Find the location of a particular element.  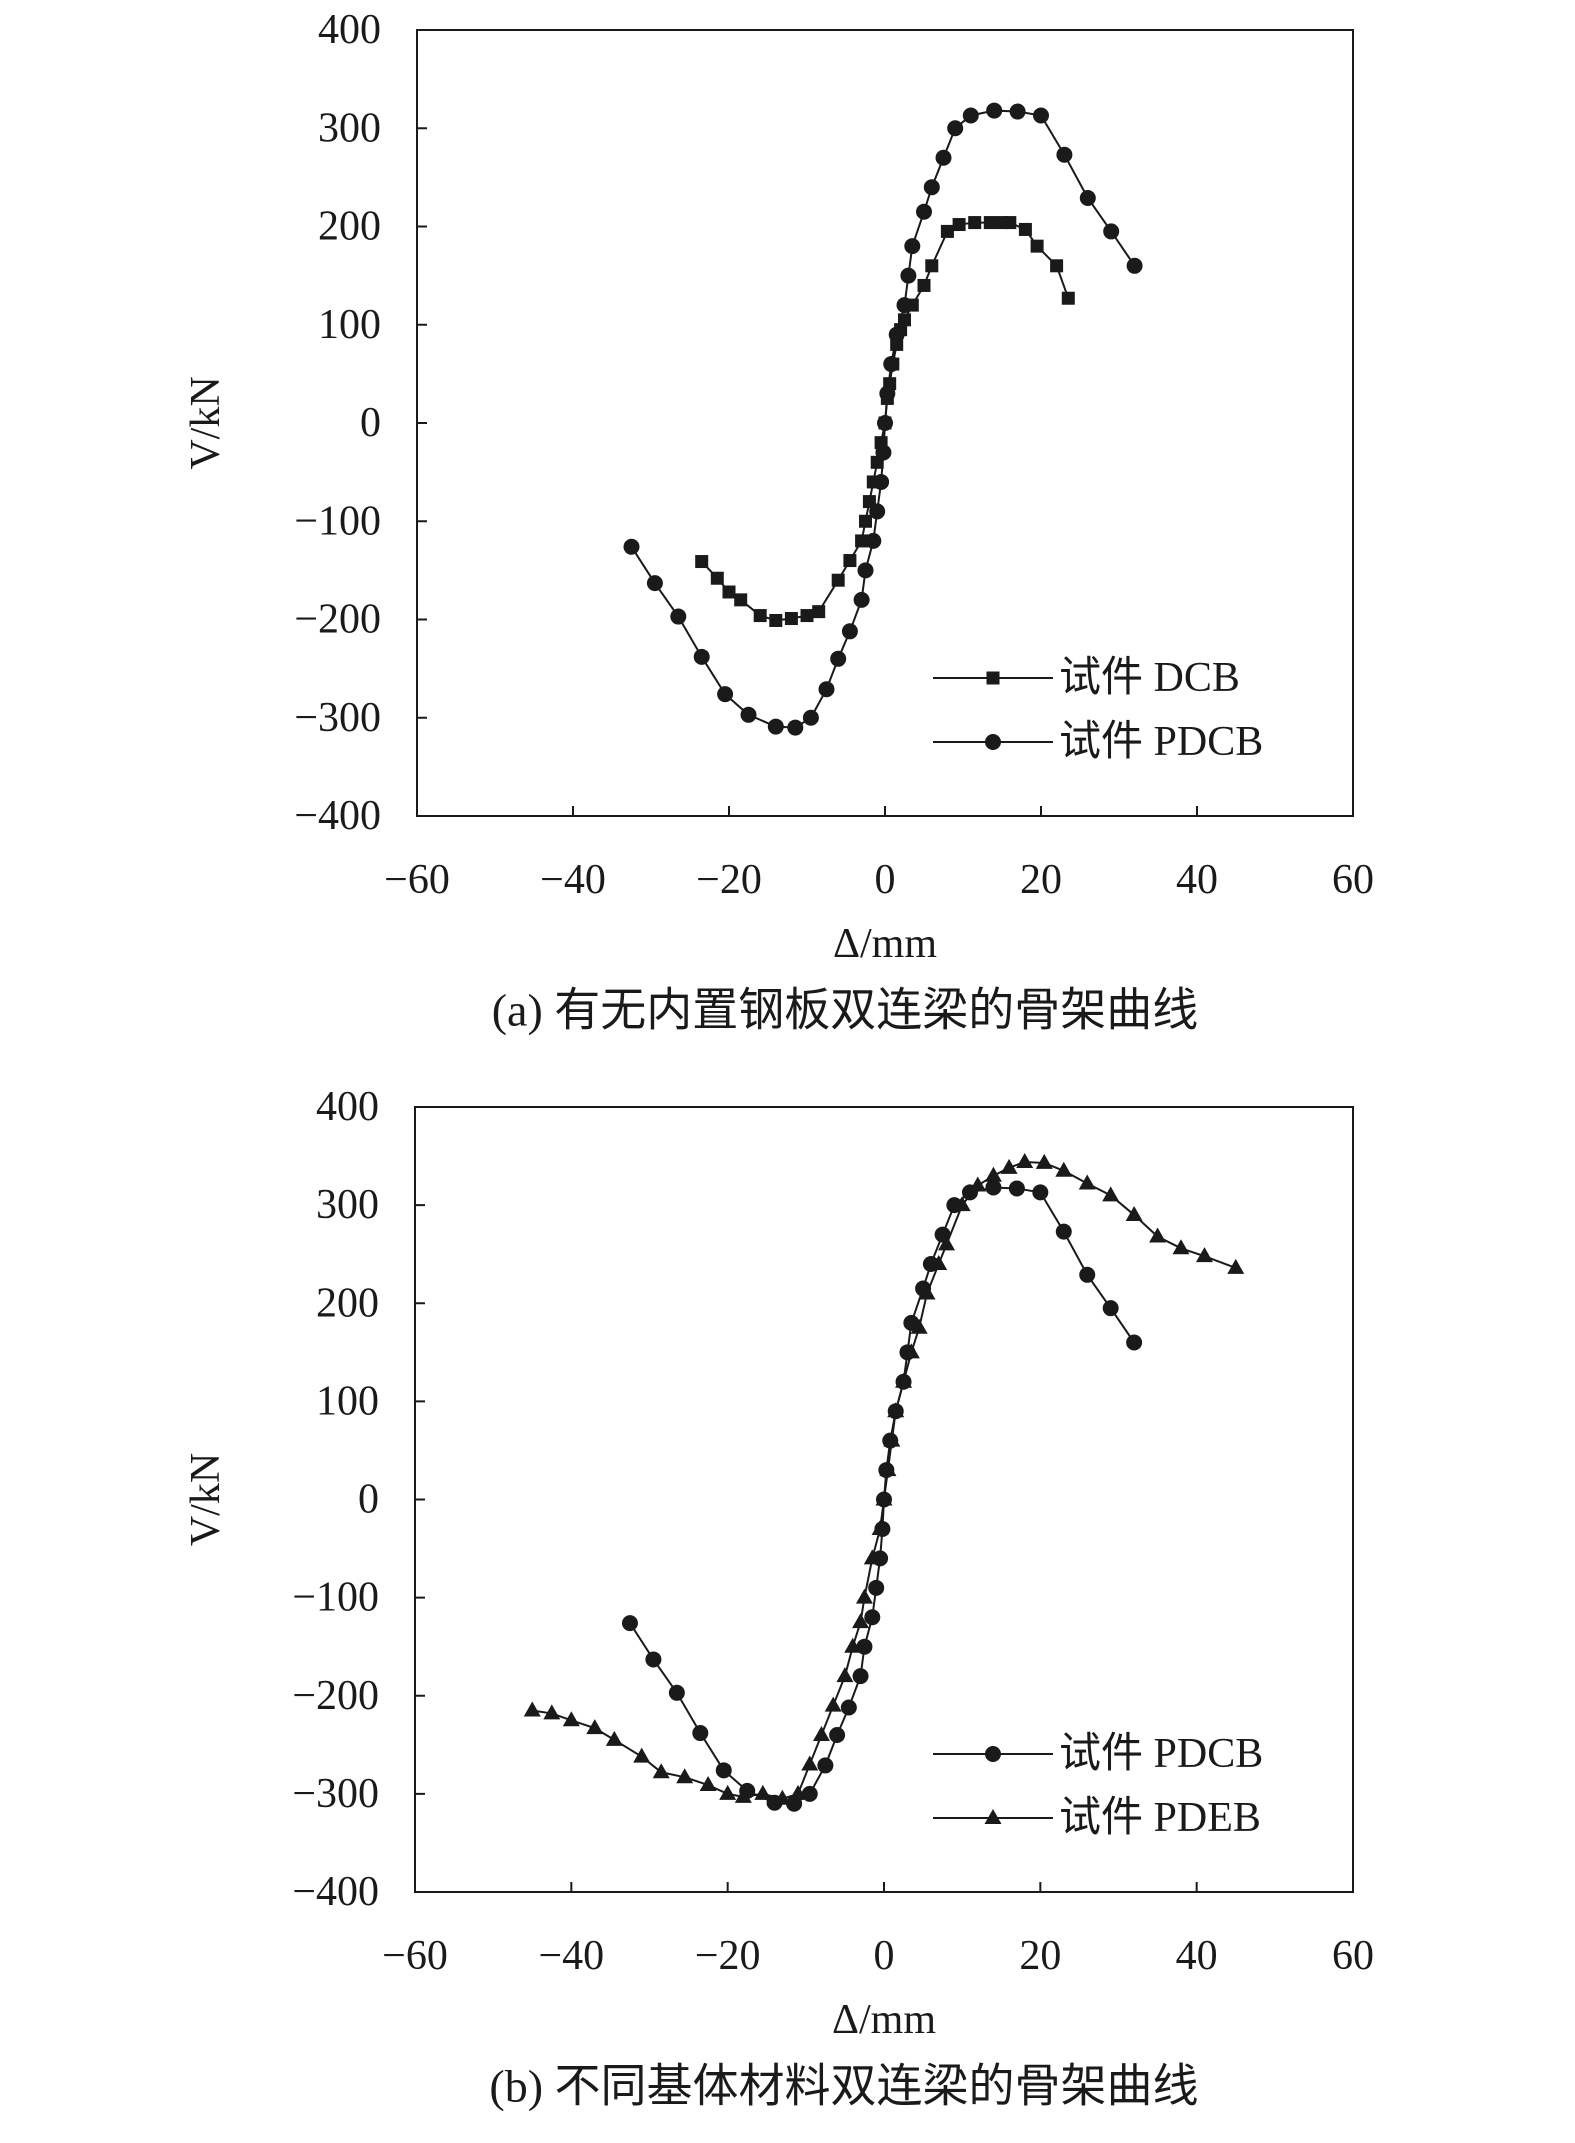

caption: (b) 不同基体材料双连梁的骨架曲线 is located at coordinates (843, 2086).